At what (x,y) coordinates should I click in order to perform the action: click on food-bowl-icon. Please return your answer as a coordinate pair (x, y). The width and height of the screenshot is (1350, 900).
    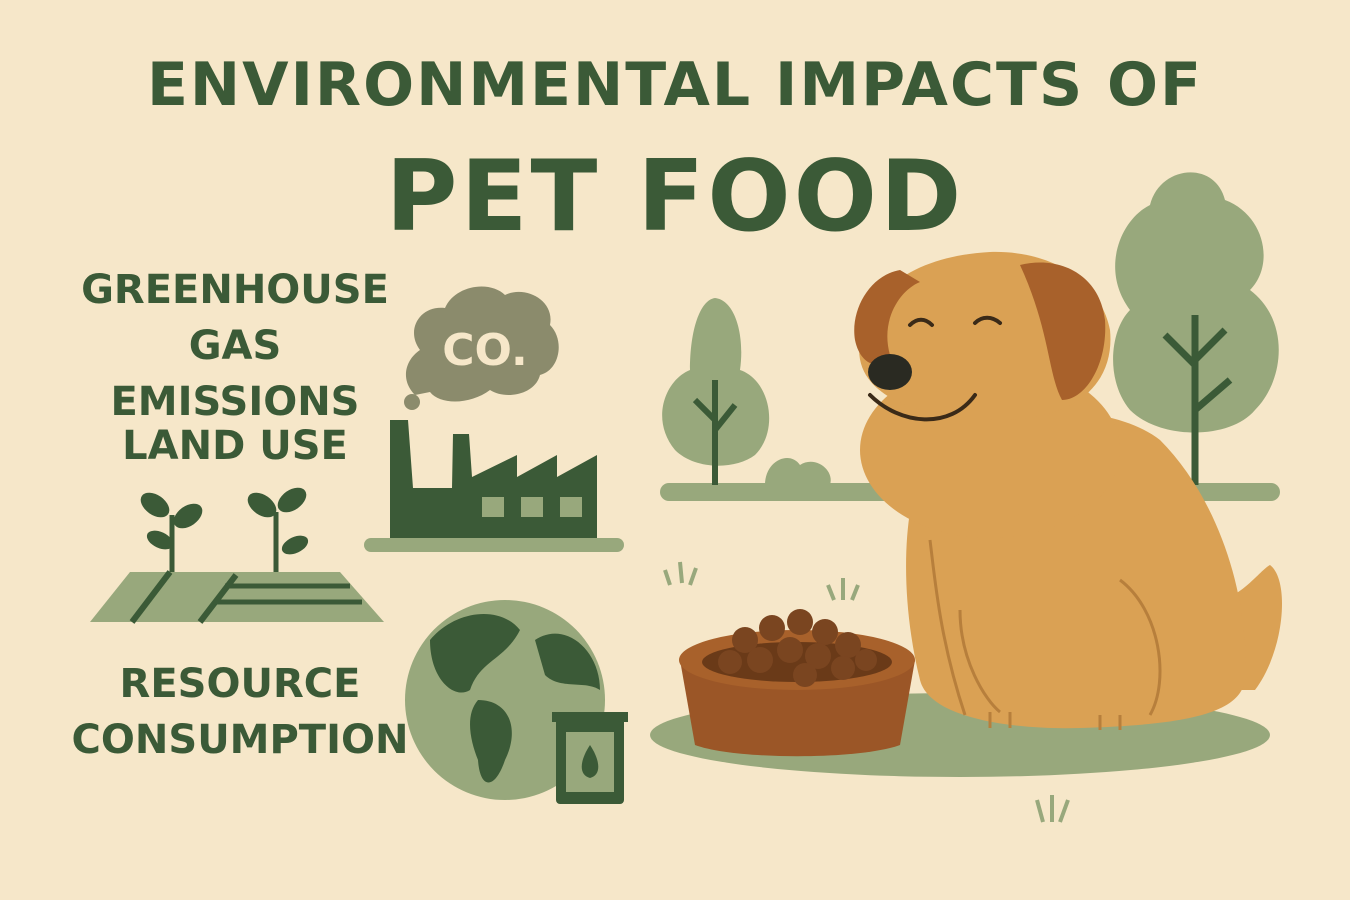
    Looking at the image, I should click on (797, 683).